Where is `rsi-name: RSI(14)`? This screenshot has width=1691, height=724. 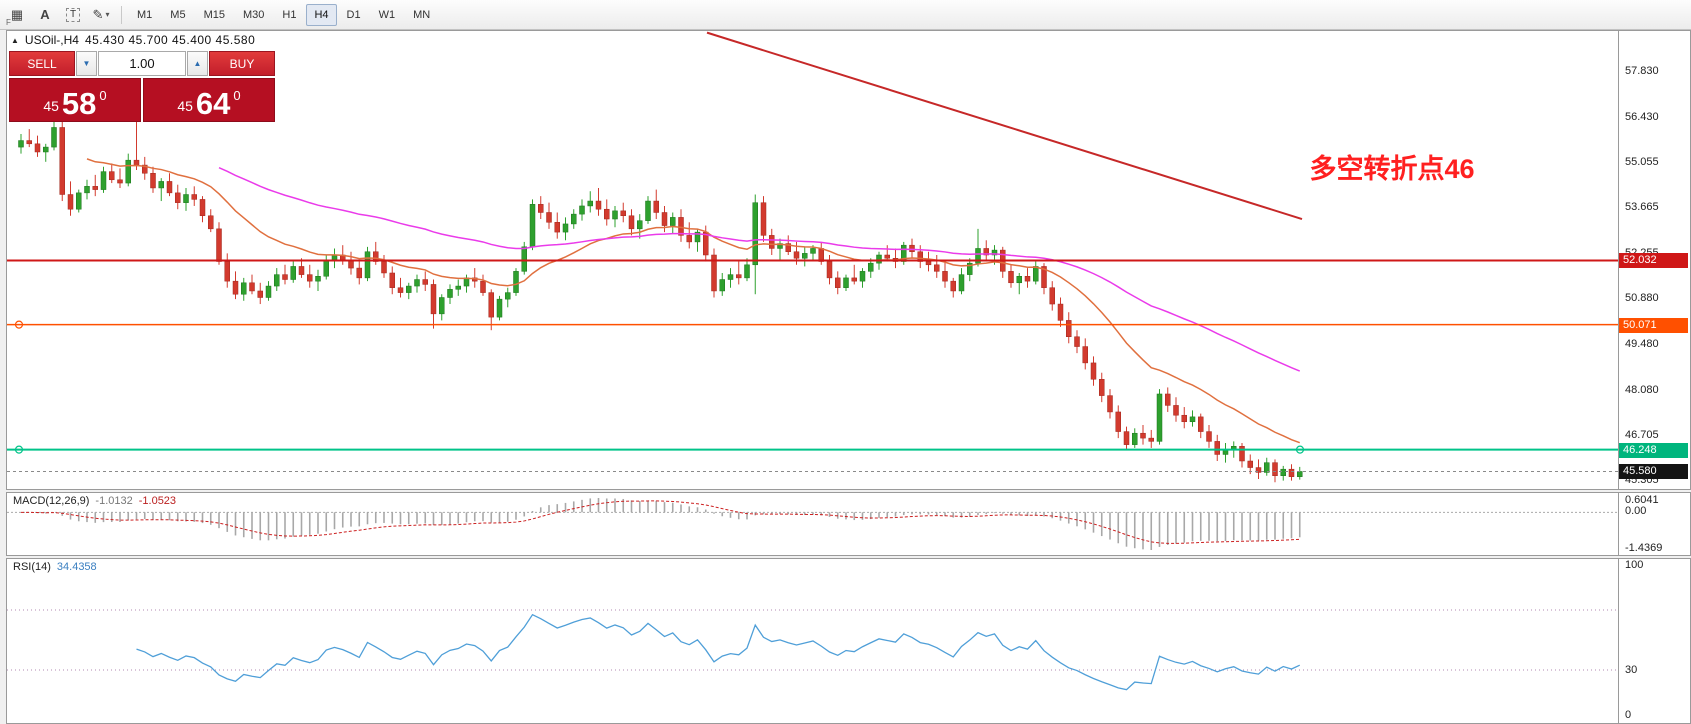 rsi-name: RSI(14) is located at coordinates (32, 567).